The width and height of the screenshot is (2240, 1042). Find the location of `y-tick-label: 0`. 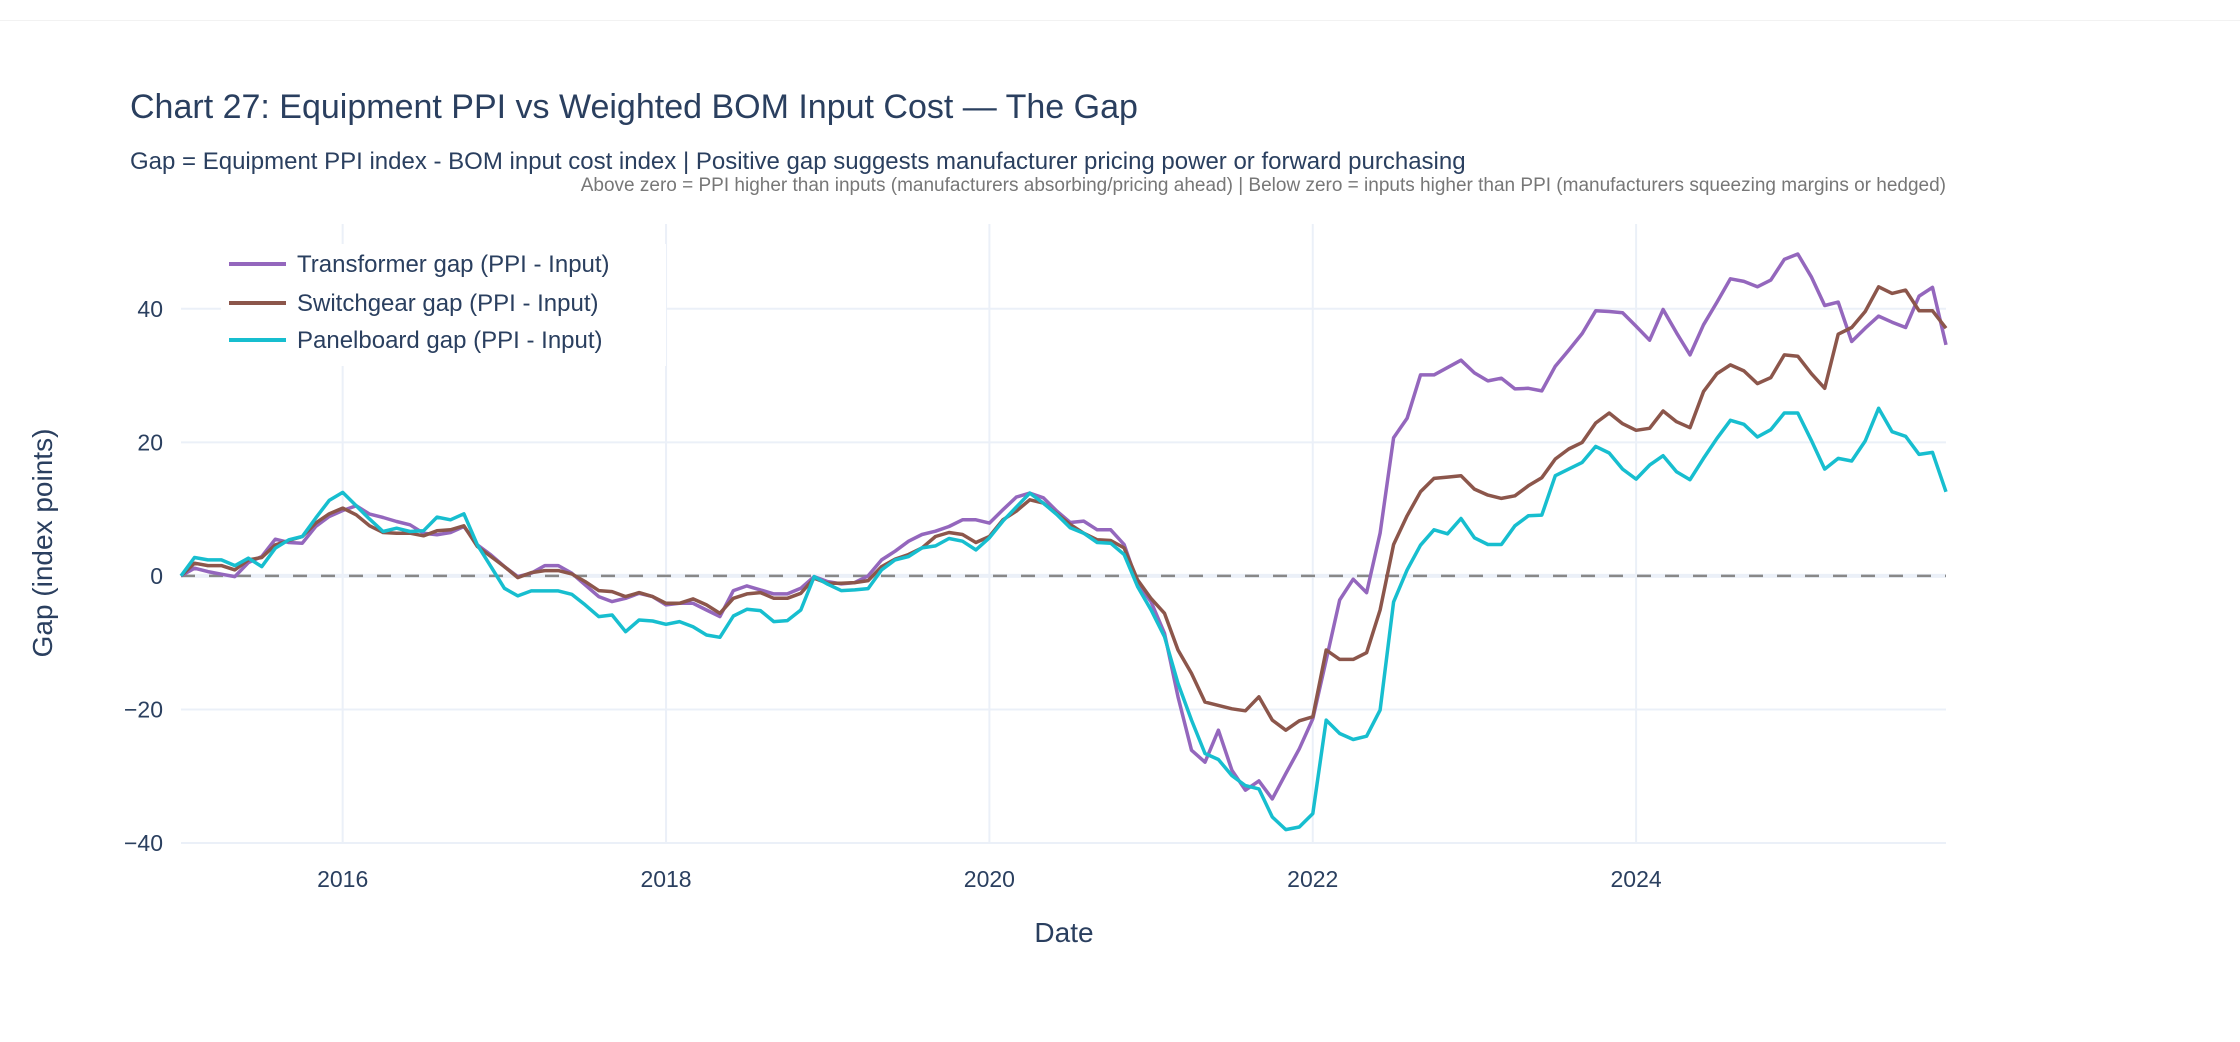

y-tick-label: 0 is located at coordinates (156, 576).